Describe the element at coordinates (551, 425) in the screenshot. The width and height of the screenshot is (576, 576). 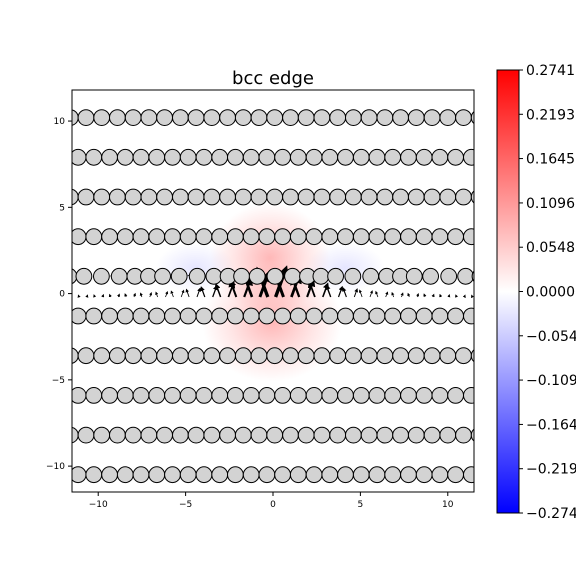
I see `colorbar-tick-label: −0.1645` at that location.